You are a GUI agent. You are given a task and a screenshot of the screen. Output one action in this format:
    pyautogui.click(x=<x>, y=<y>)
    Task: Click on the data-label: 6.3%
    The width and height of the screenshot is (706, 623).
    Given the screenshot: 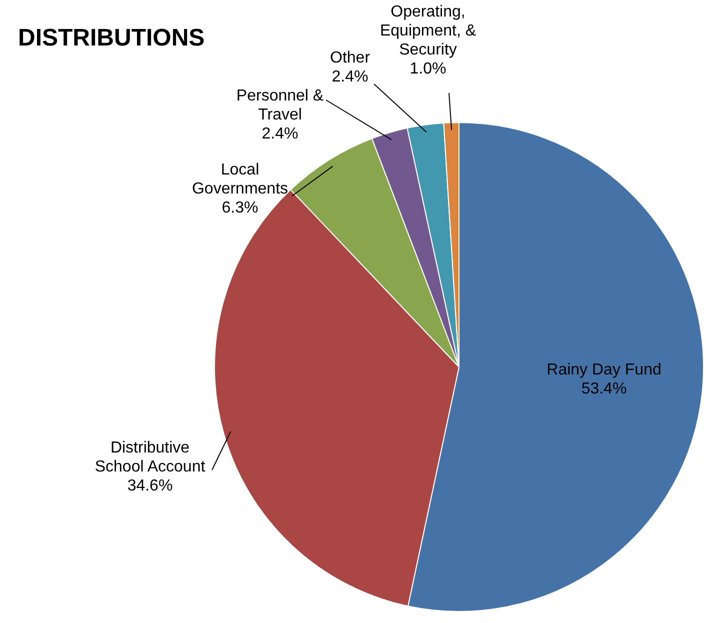 What is the action you would take?
    pyautogui.click(x=240, y=207)
    